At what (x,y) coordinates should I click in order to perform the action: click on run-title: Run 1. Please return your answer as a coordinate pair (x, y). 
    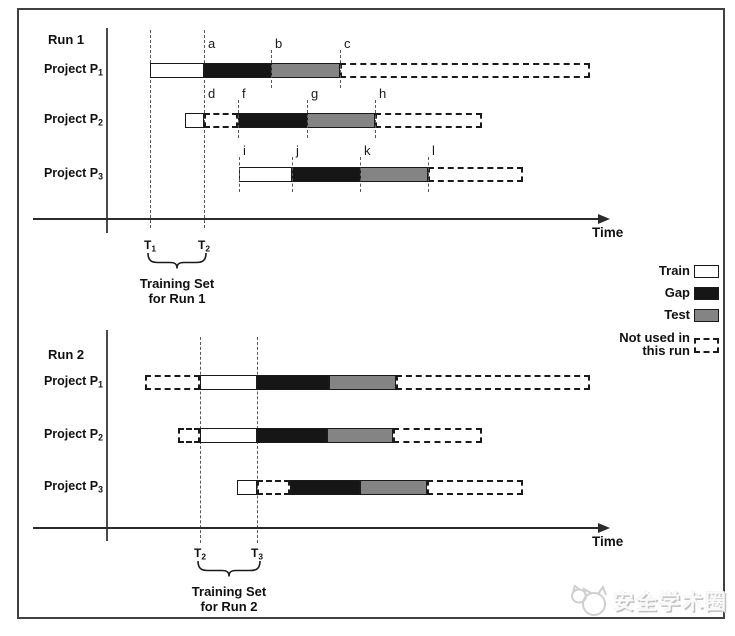
    Looking at the image, I should click on (66, 39).